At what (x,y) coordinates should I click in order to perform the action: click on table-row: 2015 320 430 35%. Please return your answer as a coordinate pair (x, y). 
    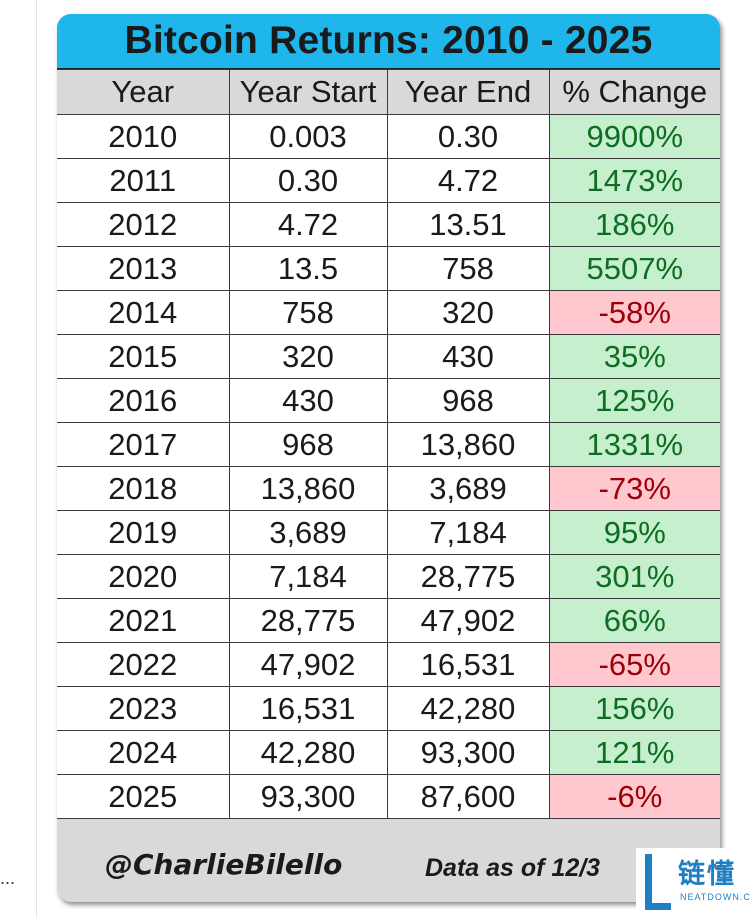
    Looking at the image, I should click on (388, 356).